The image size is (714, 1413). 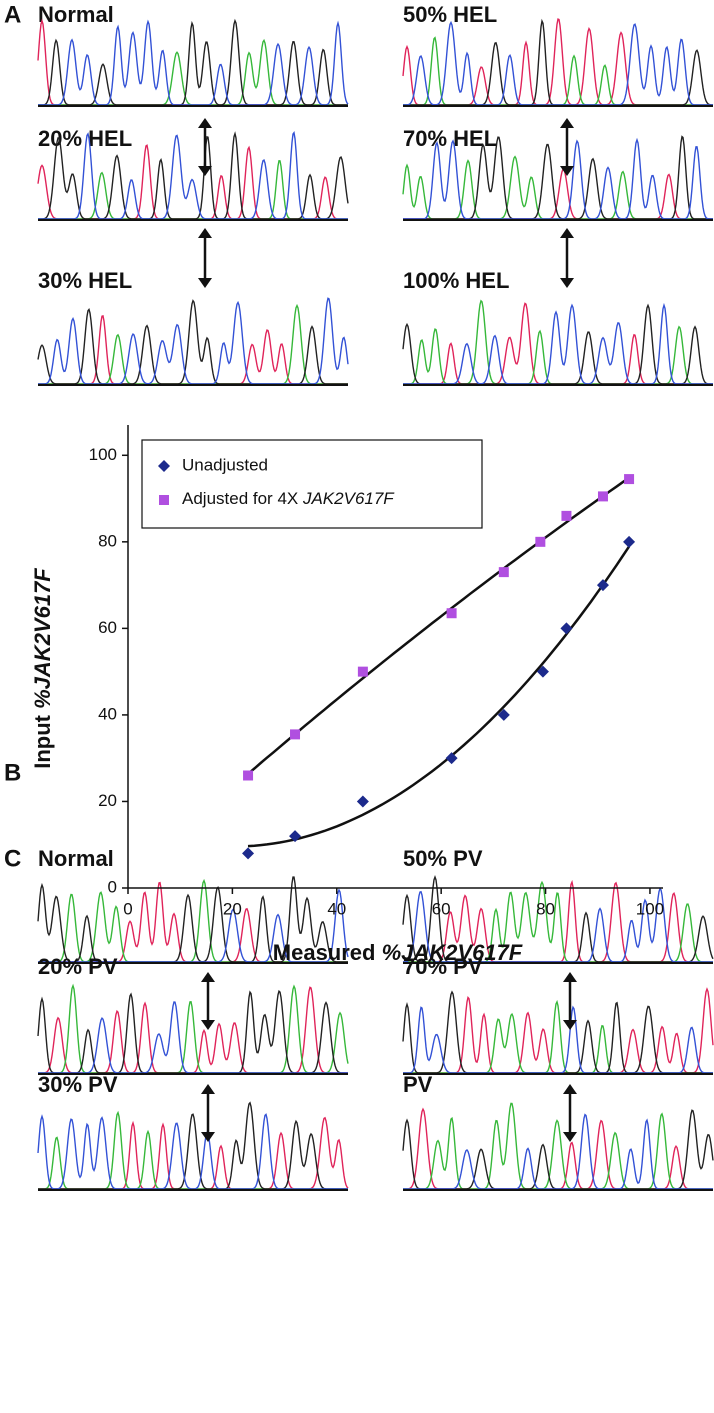 What do you see at coordinates (441, 908) in the screenshot?
I see `x-tick-label: 60` at bounding box center [441, 908].